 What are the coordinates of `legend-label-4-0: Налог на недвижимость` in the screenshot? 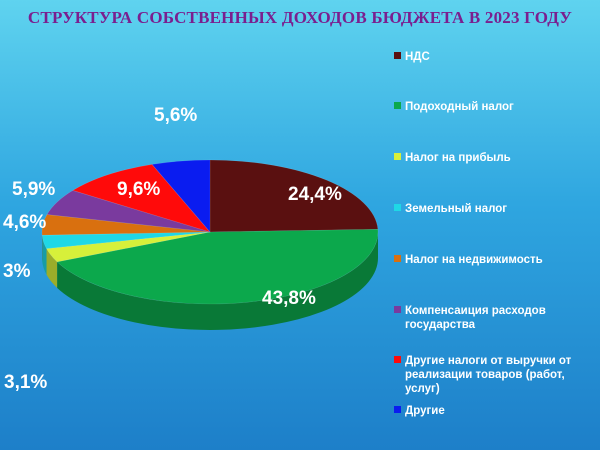 It's located at (474, 260).